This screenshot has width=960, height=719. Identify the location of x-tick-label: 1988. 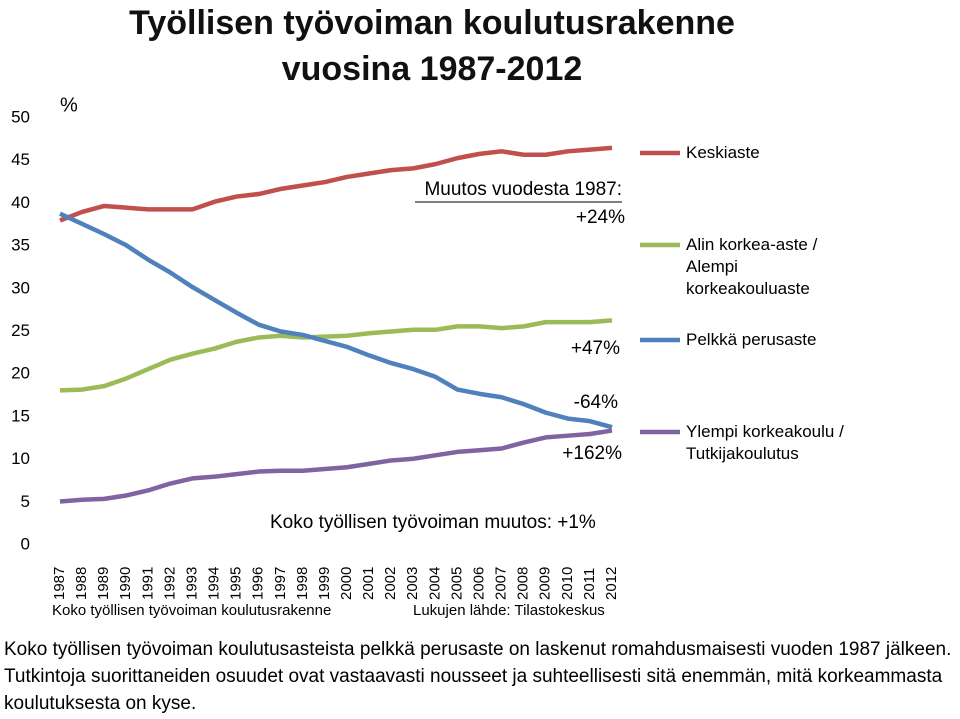
(81, 583).